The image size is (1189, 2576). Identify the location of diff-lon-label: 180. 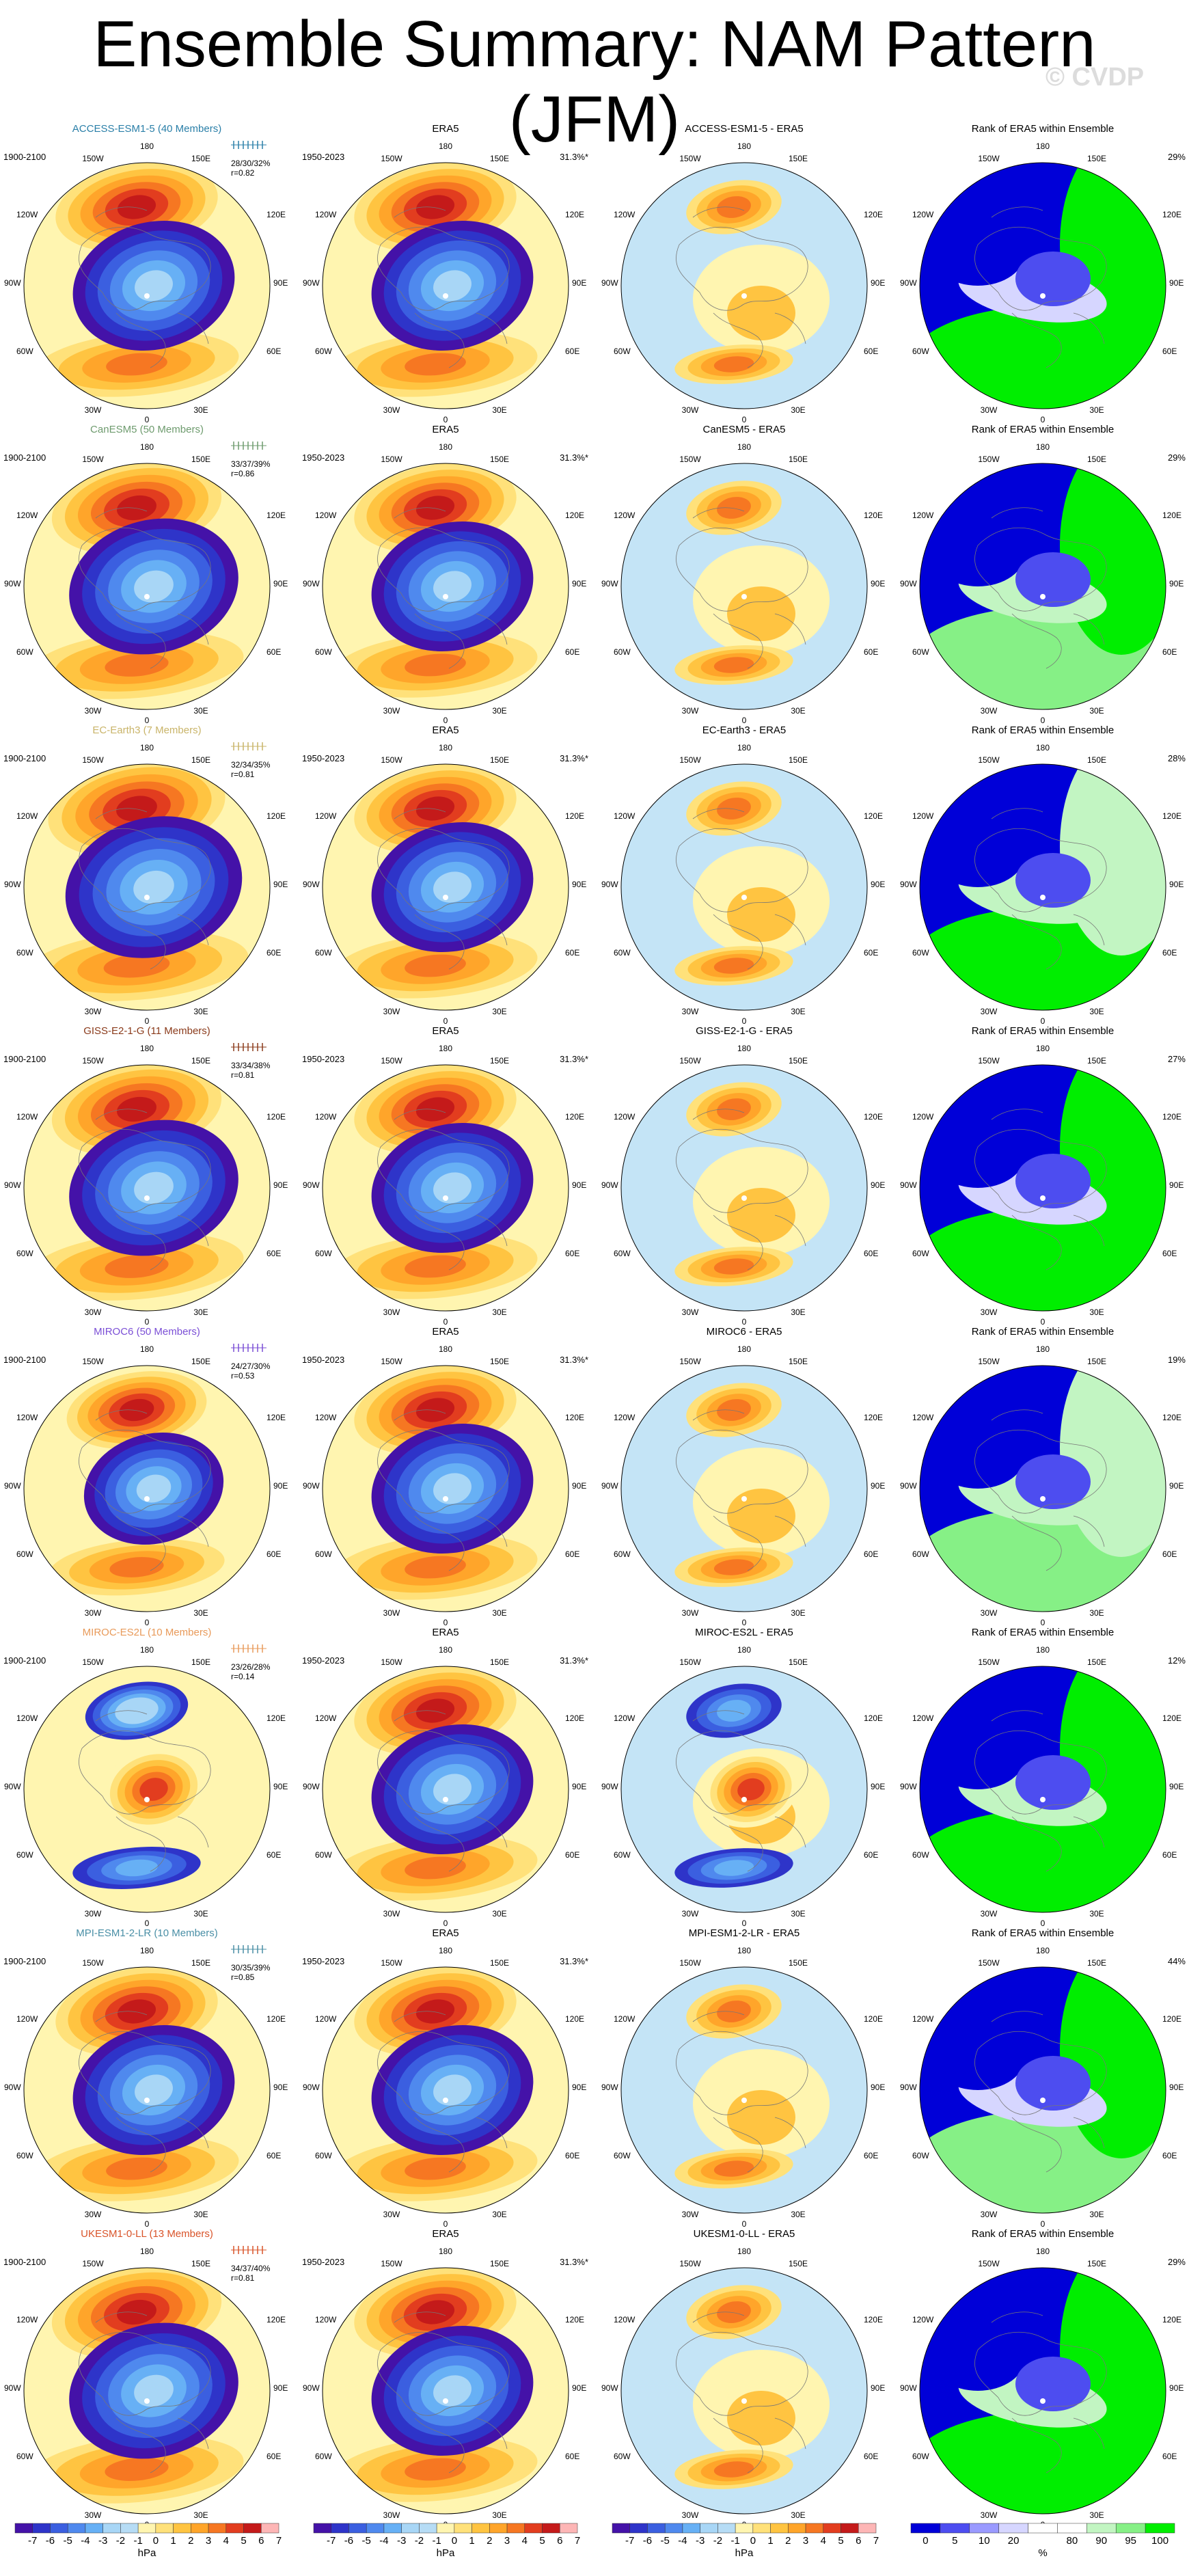
(744, 2252).